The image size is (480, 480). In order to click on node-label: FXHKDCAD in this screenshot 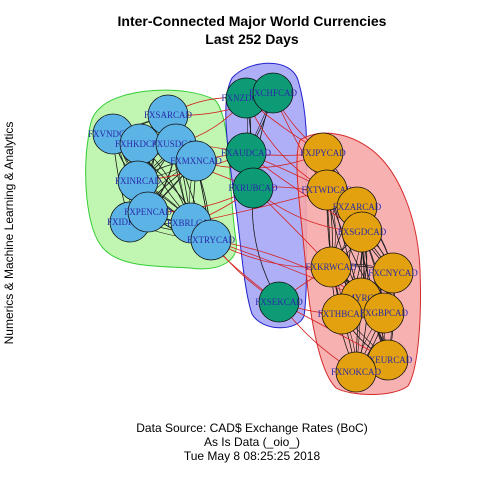, I will do `click(140, 144)`.